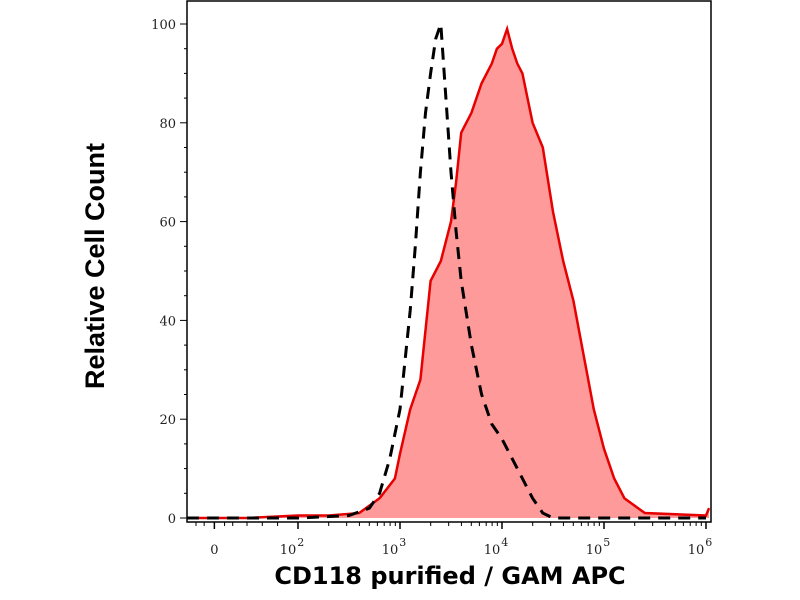 This screenshot has width=800, height=600. What do you see at coordinates (454, 540) in the screenshot?
I see `x-axis: 0 10² 10³ 10⁴ 10⁵ 10⁶` at bounding box center [454, 540].